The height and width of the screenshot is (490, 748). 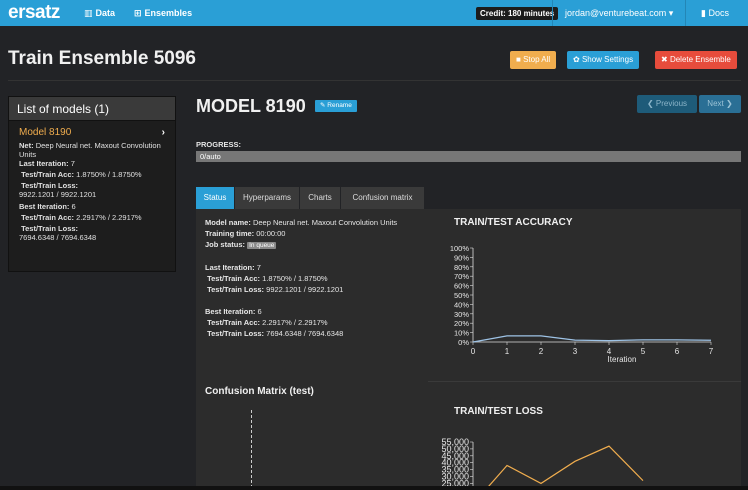 What do you see at coordinates (72, 163) in the screenshot?
I see `last-iter-value: 7` at bounding box center [72, 163].